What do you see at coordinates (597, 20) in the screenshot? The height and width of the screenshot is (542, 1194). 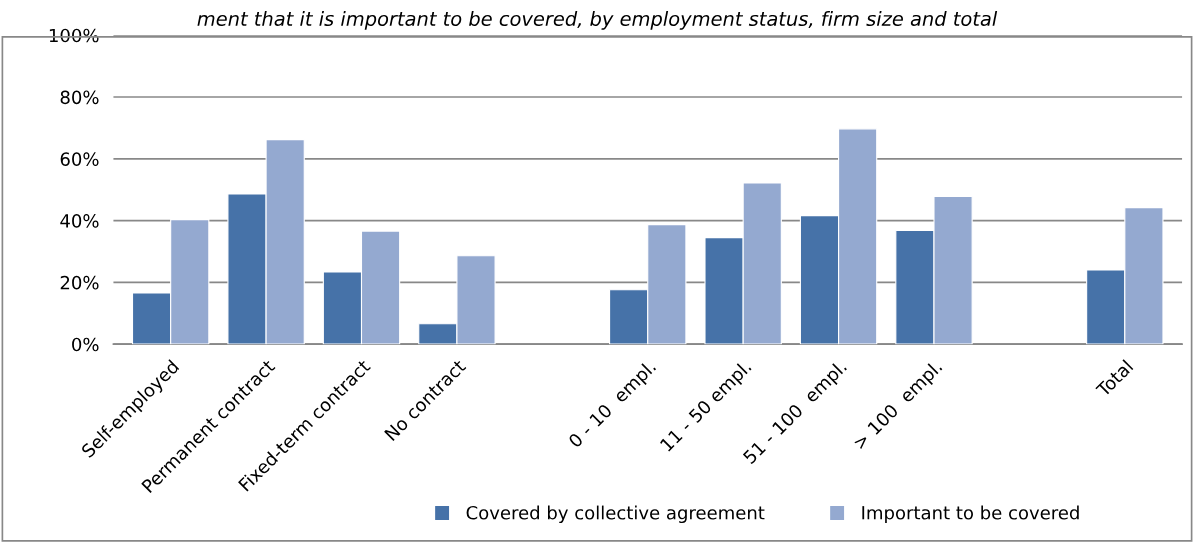 I see `chart-title: ment that it is important to be covered, by employment status, firm size and total` at bounding box center [597, 20].